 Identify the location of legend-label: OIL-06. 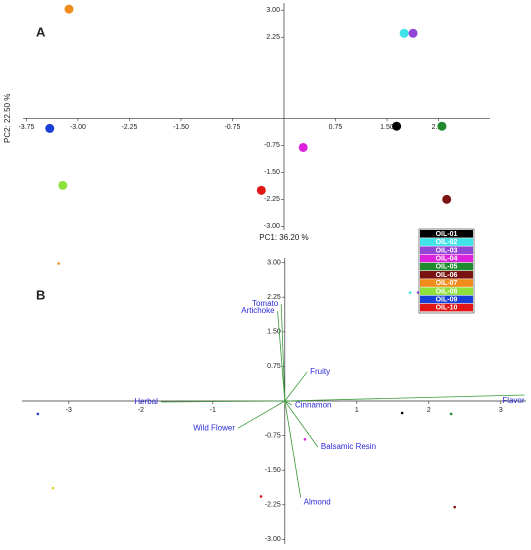
(447, 275).